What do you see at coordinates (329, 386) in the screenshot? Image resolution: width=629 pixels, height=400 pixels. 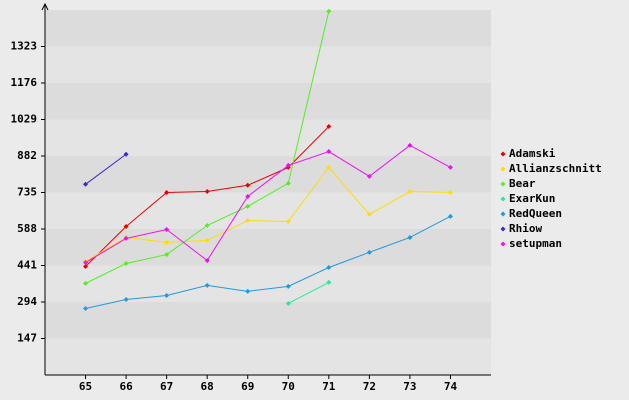 I see `x-tick-label: 71` at bounding box center [329, 386].